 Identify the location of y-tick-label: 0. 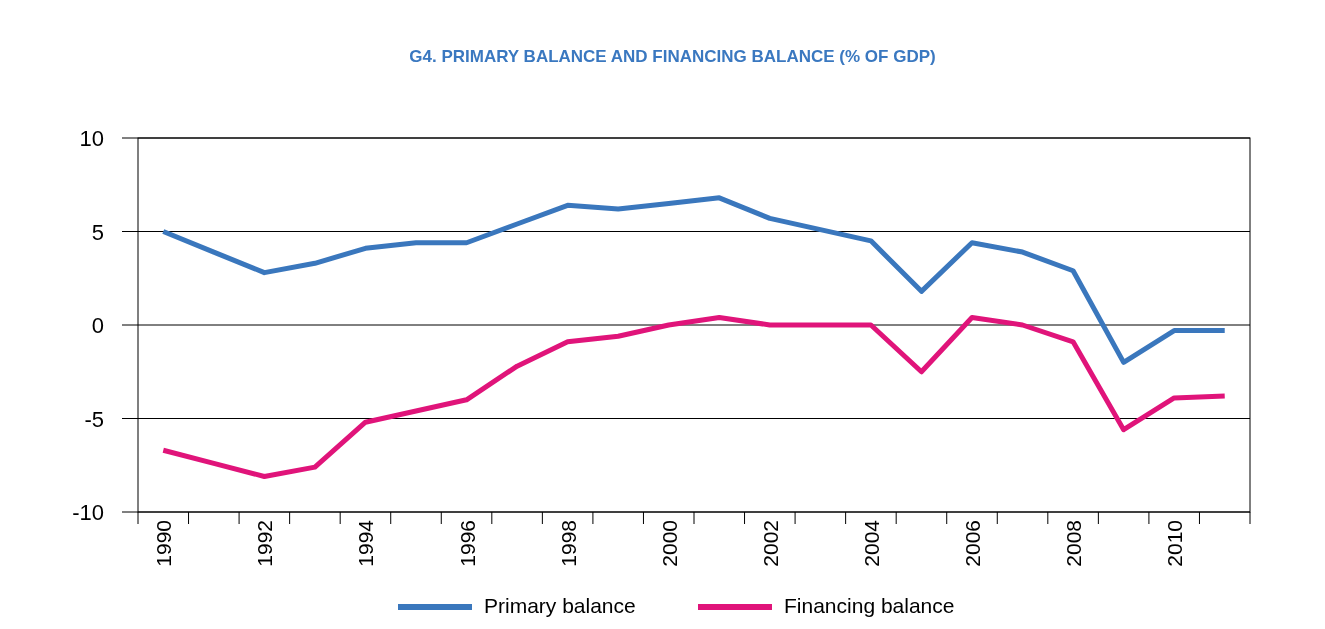
(97, 325).